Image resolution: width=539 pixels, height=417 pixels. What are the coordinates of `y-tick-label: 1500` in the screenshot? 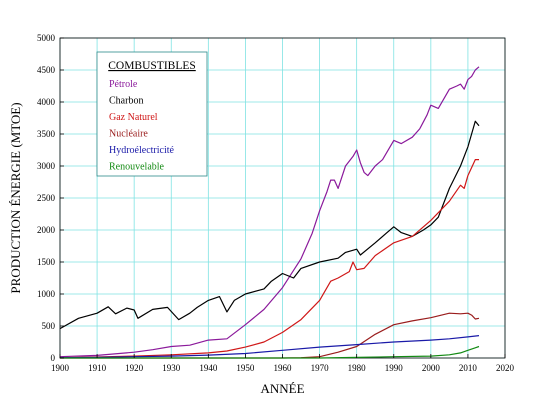 It's located at (46, 262).